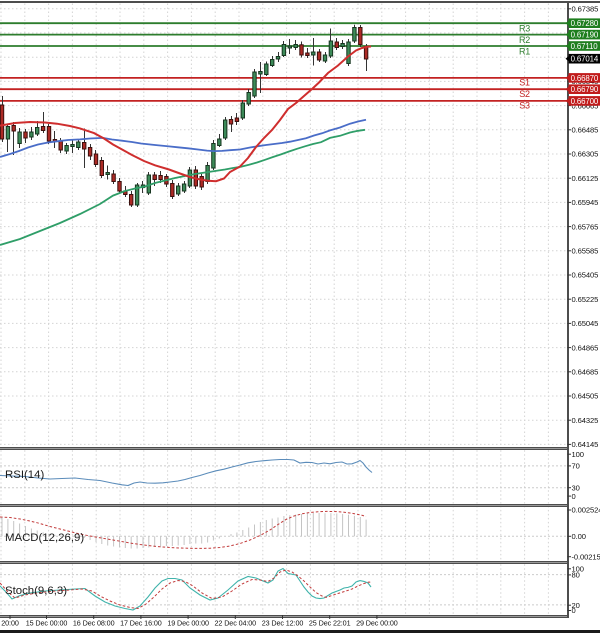 This screenshot has height=634, width=600. What do you see at coordinates (236, 623) in the screenshot?
I see `svg-text: 22 Dec 04:00` at bounding box center [236, 623].